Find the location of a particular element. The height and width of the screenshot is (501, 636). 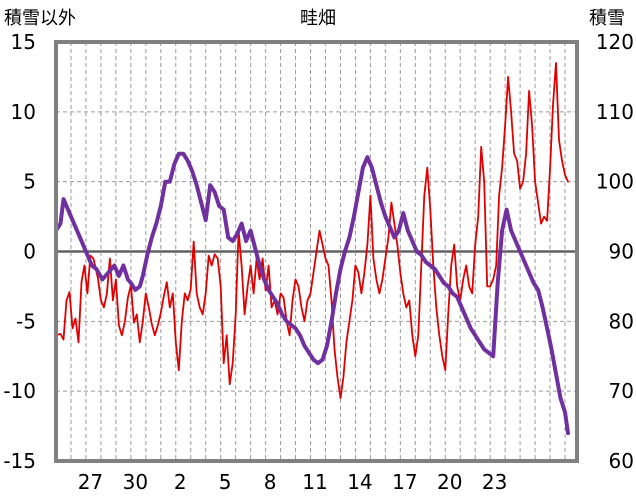

left-tick-labels: 15 10 5 0 -5 -10 -15 is located at coordinates (19, 251).